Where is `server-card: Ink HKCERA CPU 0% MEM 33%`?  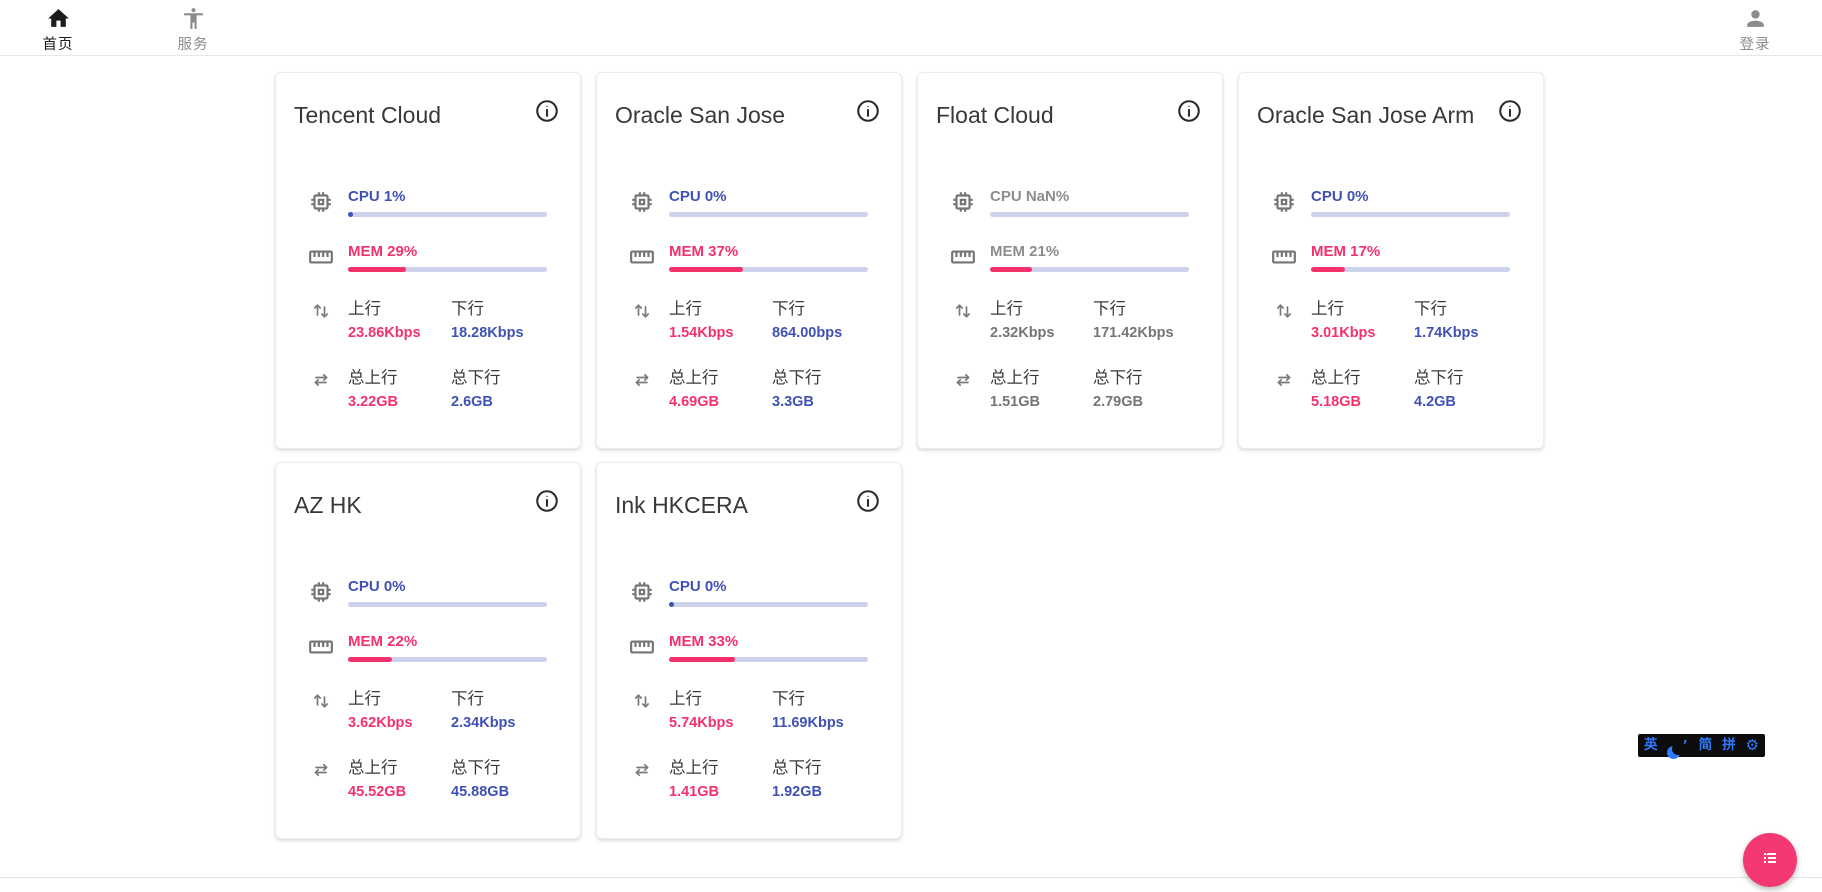 server-card: Ink HKCERA CPU 0% MEM 33% is located at coordinates (749, 650).